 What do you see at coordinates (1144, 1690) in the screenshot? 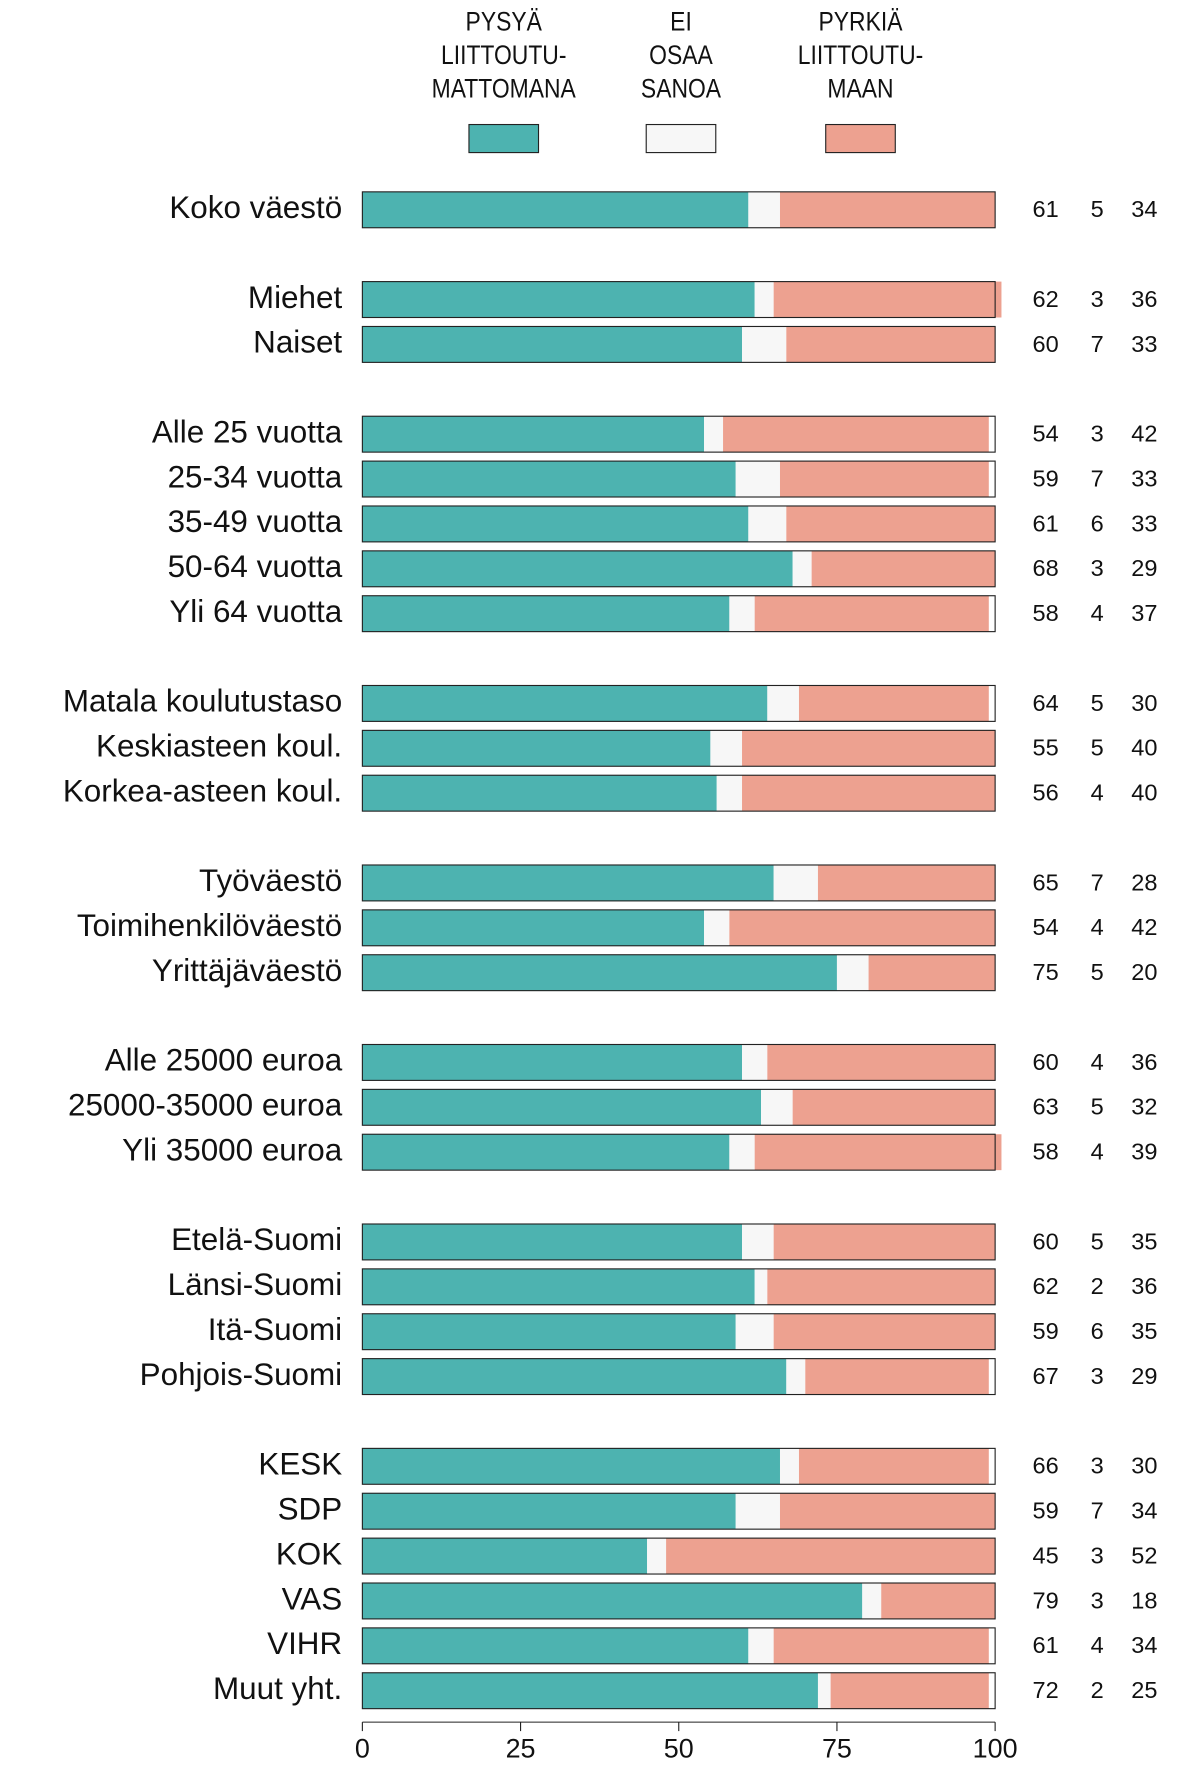
I see `value-label: 25` at bounding box center [1144, 1690].